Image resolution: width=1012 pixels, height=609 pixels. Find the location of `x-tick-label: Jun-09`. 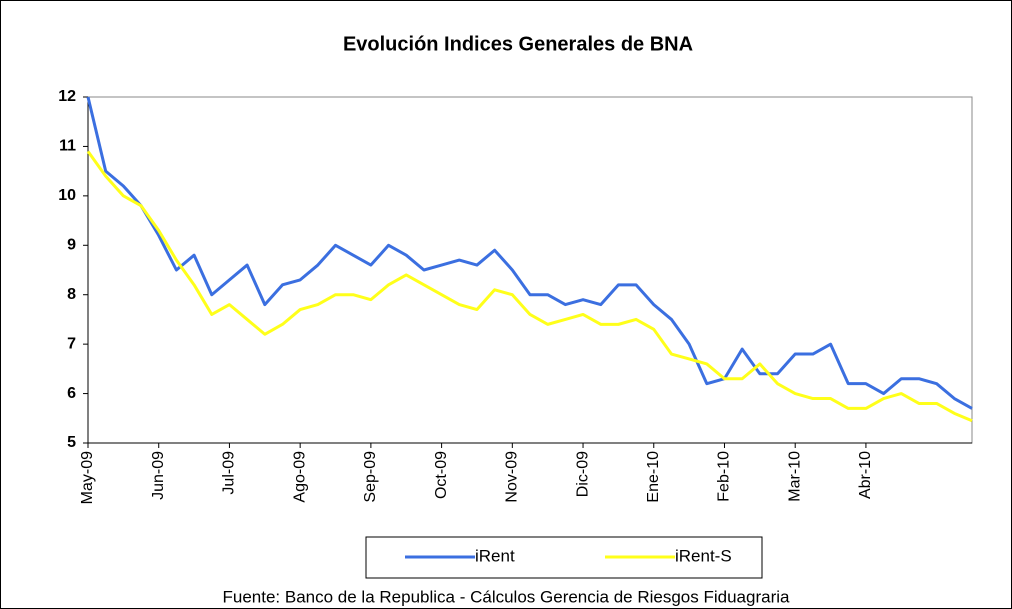

x-tick-label: Jun-09 is located at coordinates (158, 475).